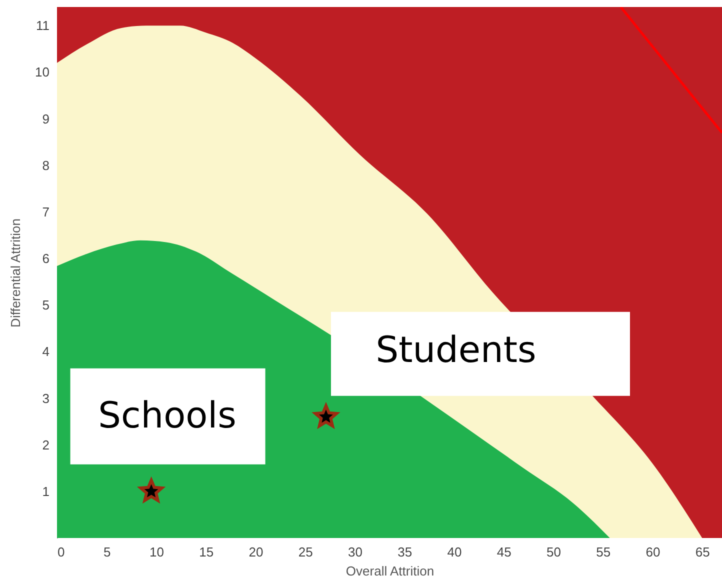 This screenshot has height=586, width=722. What do you see at coordinates (603, 552) in the screenshot?
I see `x-tick-label: 55` at bounding box center [603, 552].